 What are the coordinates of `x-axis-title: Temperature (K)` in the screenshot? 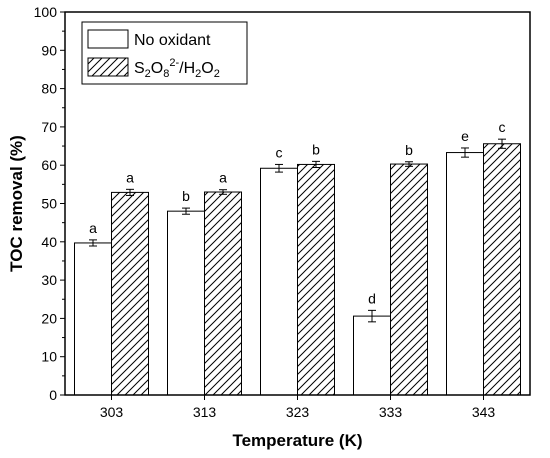 It's located at (297, 440).